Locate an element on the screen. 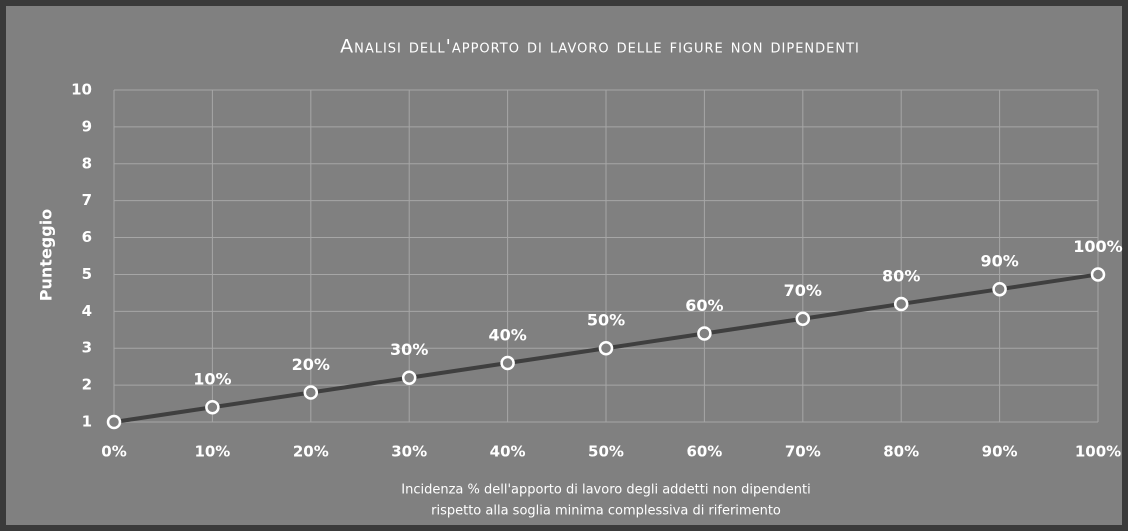 The image size is (1128, 531). y-tick-label: 10 is located at coordinates (81, 90).